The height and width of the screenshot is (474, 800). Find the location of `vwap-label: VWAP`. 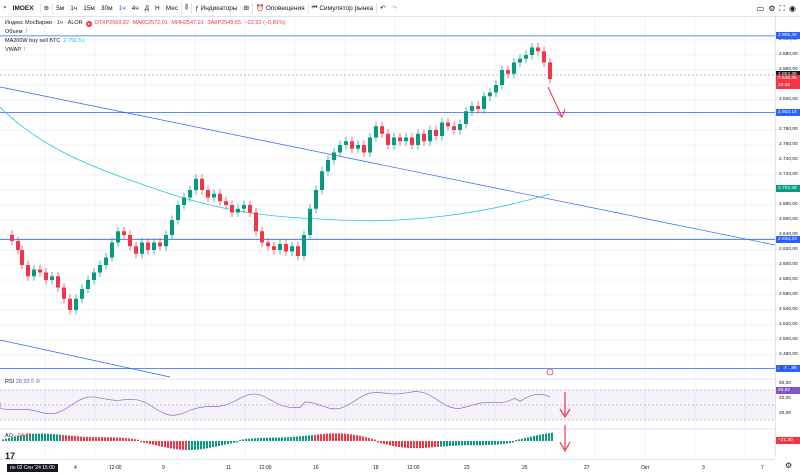

vwap-label: VWAP is located at coordinates (13, 50).